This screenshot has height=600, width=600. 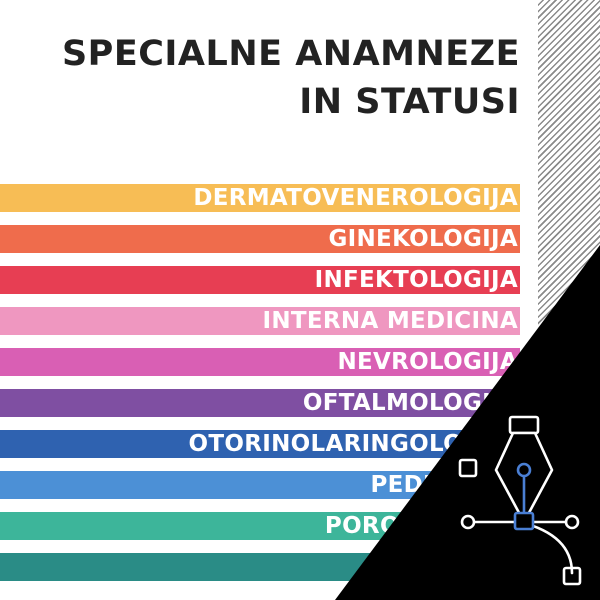 What do you see at coordinates (260, 239) in the screenshot?
I see `specialty-stripe: GINEKOLOGIJA` at bounding box center [260, 239].